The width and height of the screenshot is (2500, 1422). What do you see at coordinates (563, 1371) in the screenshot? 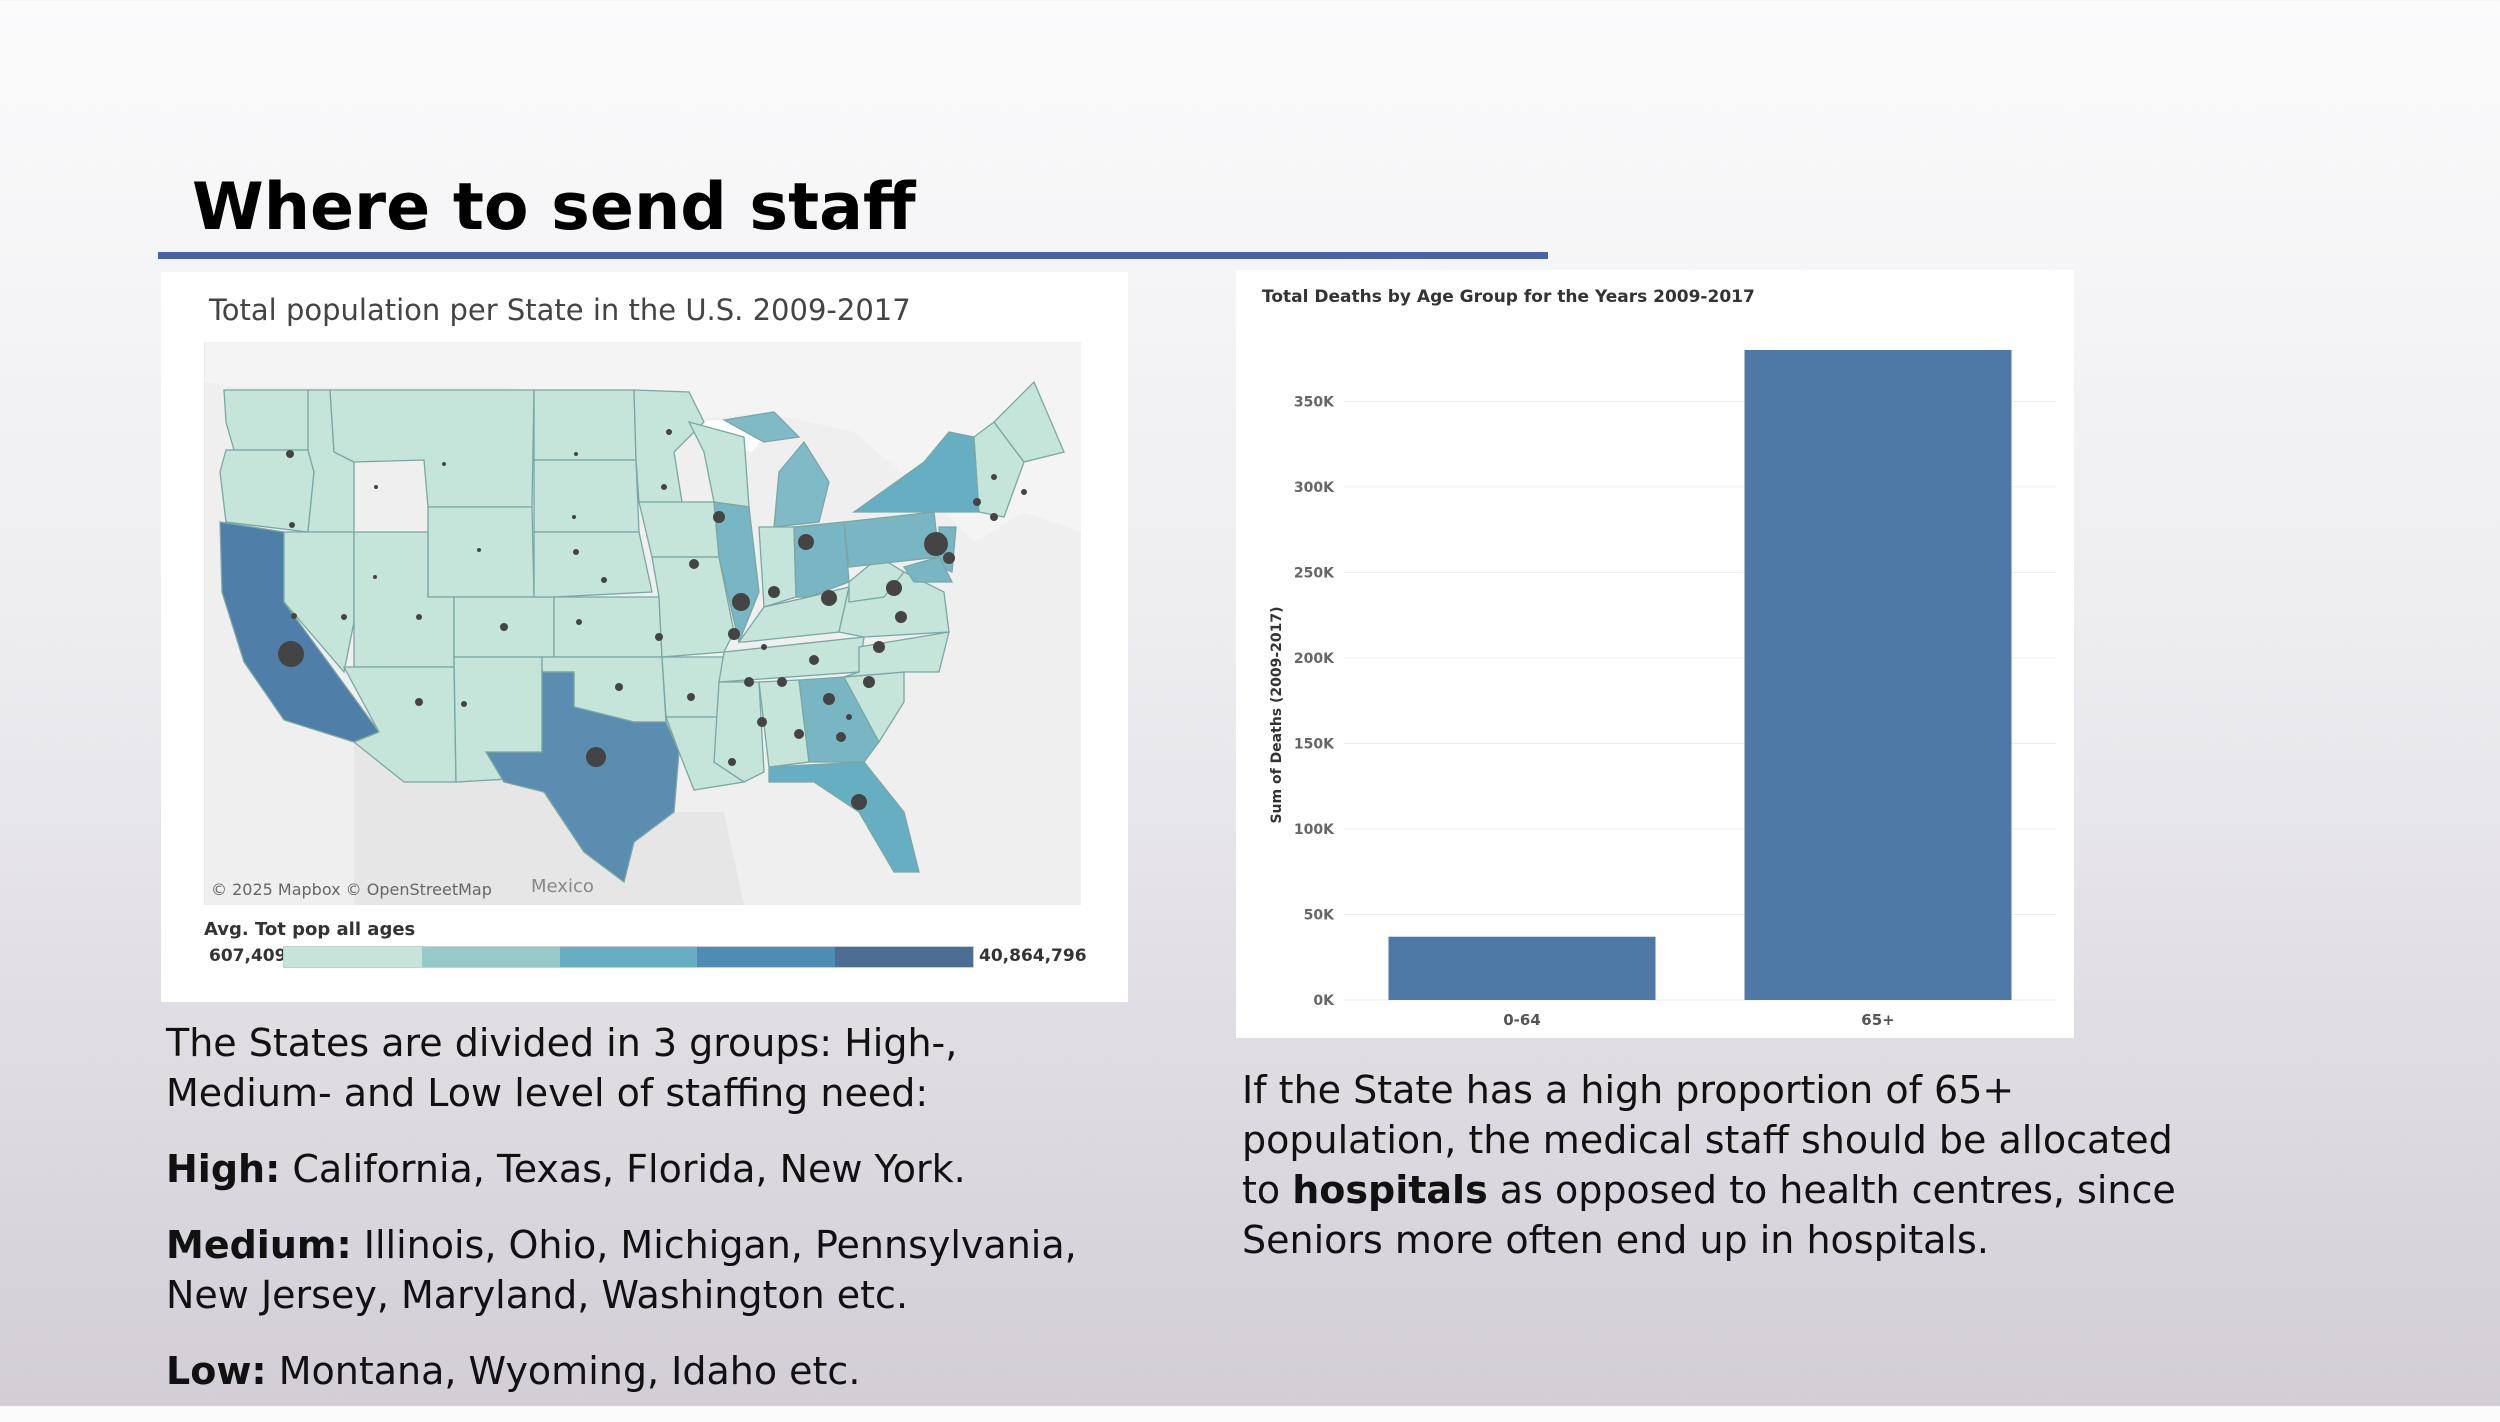
I see `group-low-states: Montana, Wyoming, Idaho etc.` at bounding box center [563, 1371].